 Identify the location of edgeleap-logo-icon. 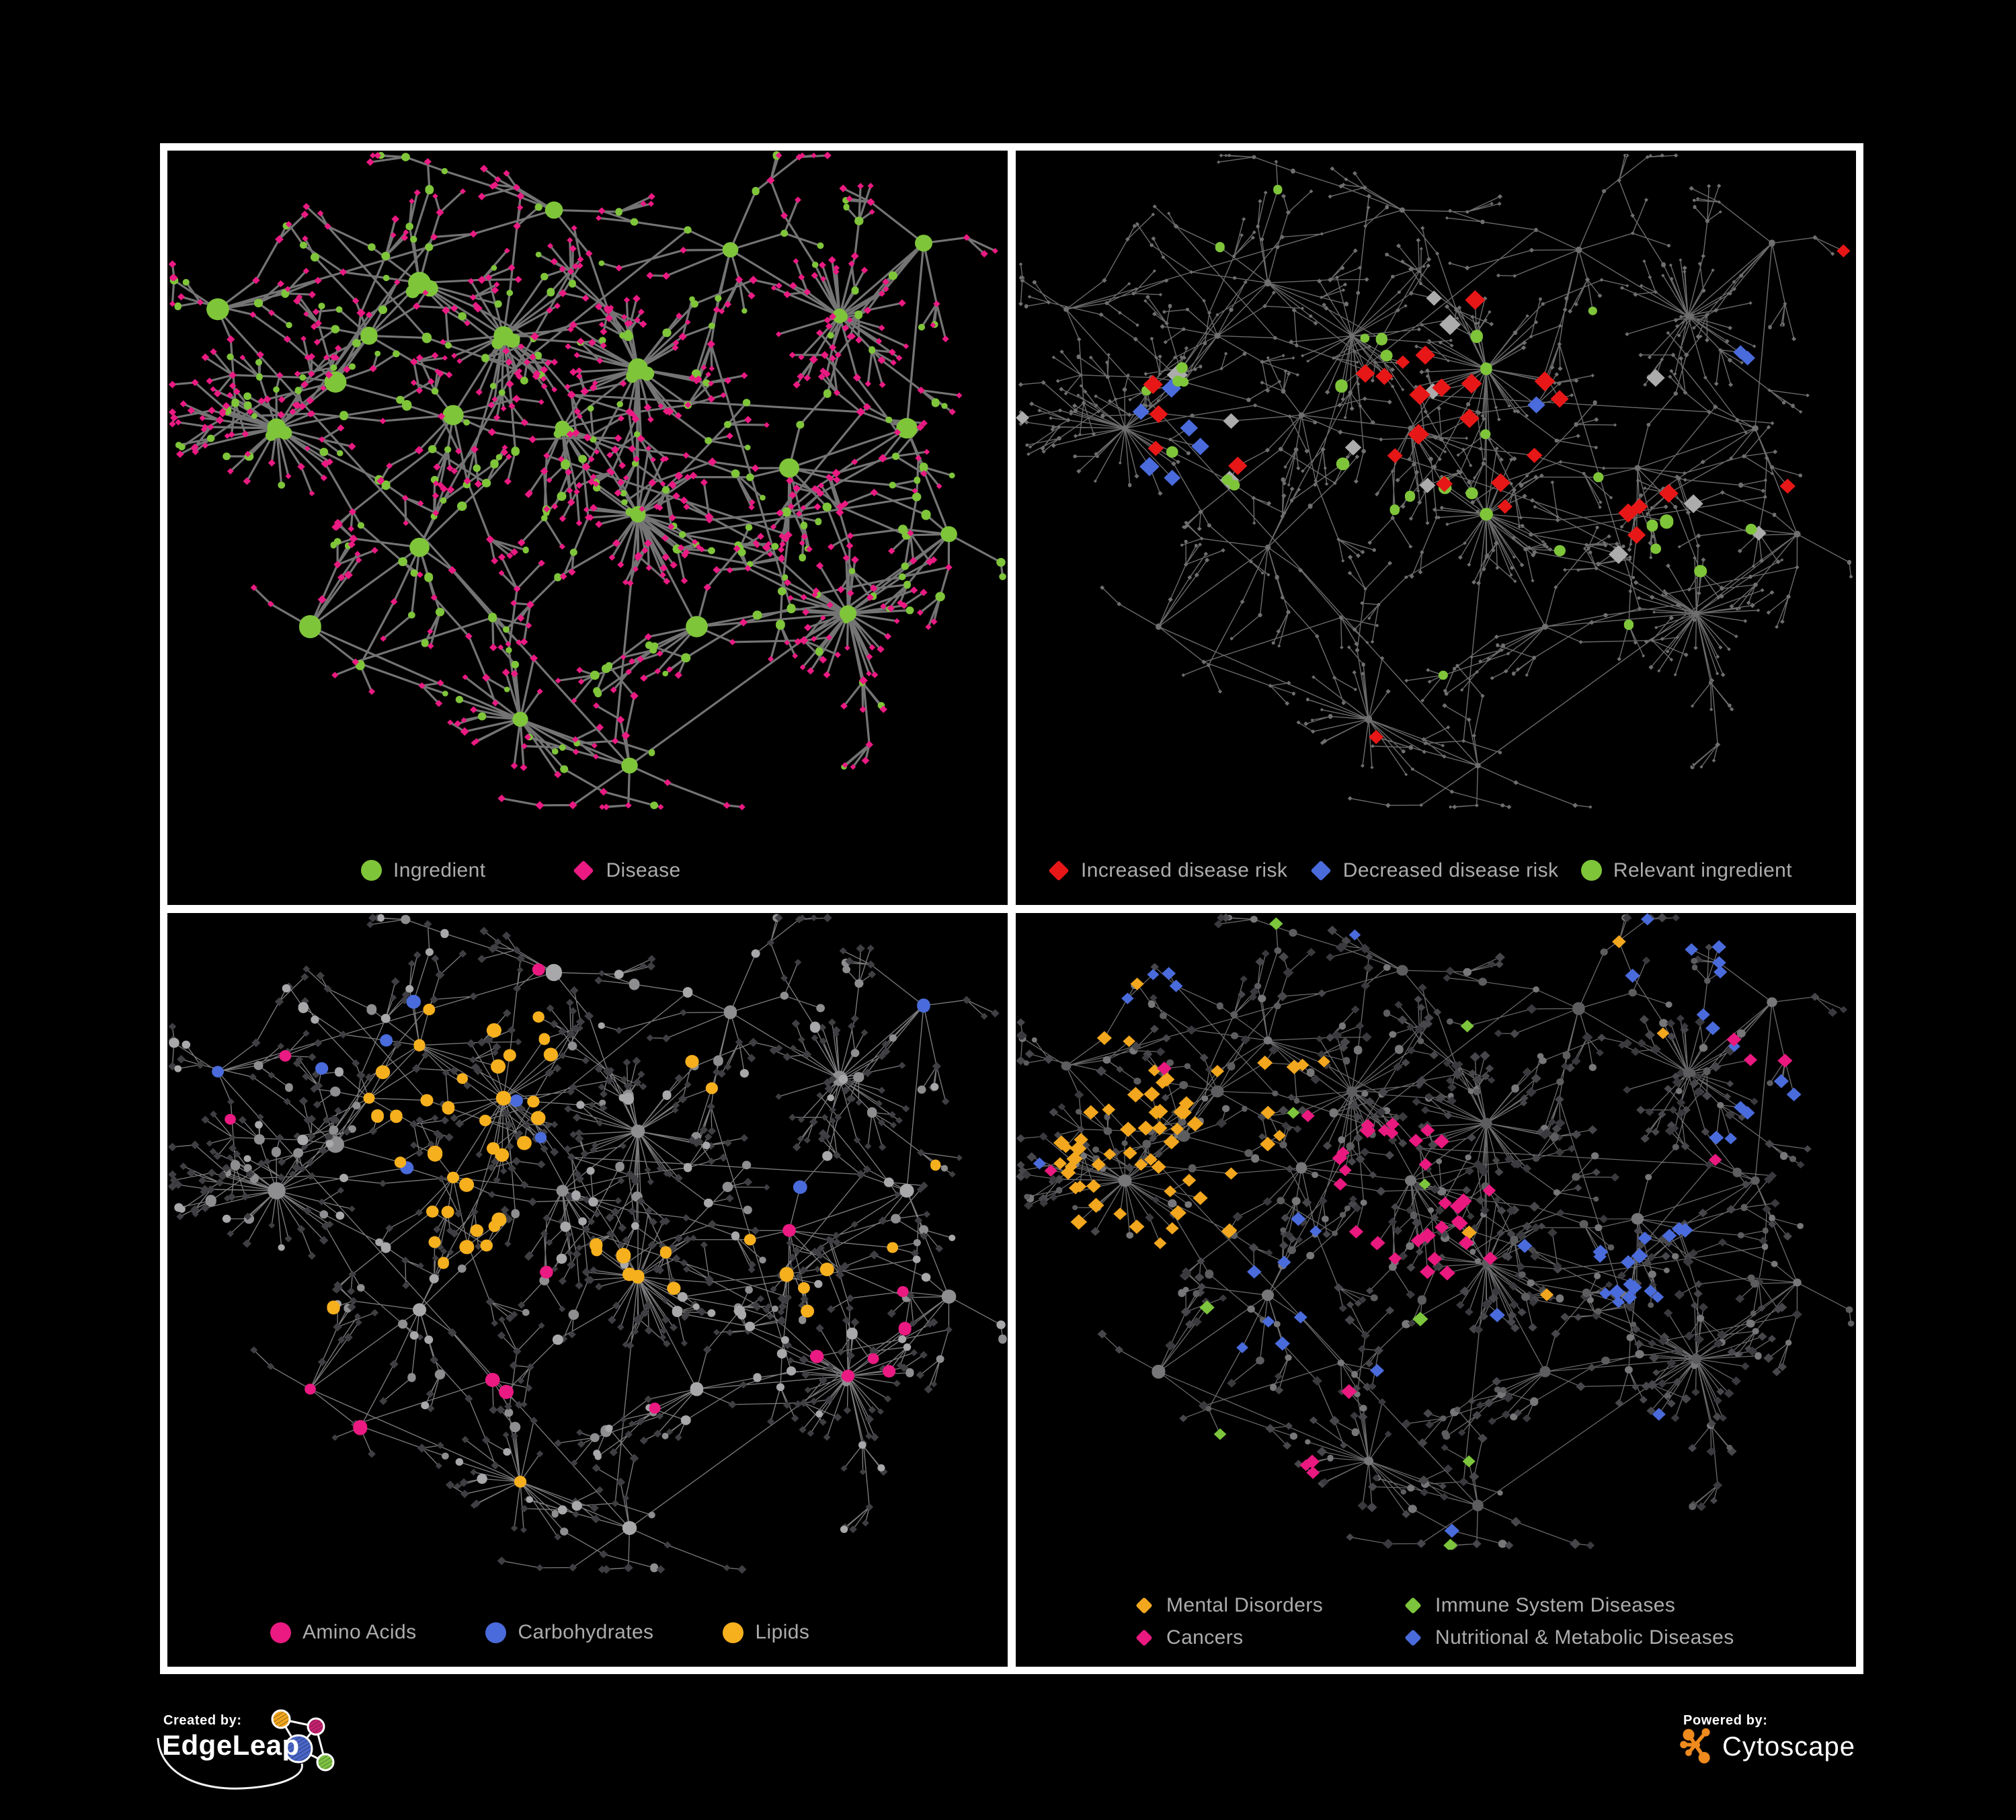
(246, 1749).